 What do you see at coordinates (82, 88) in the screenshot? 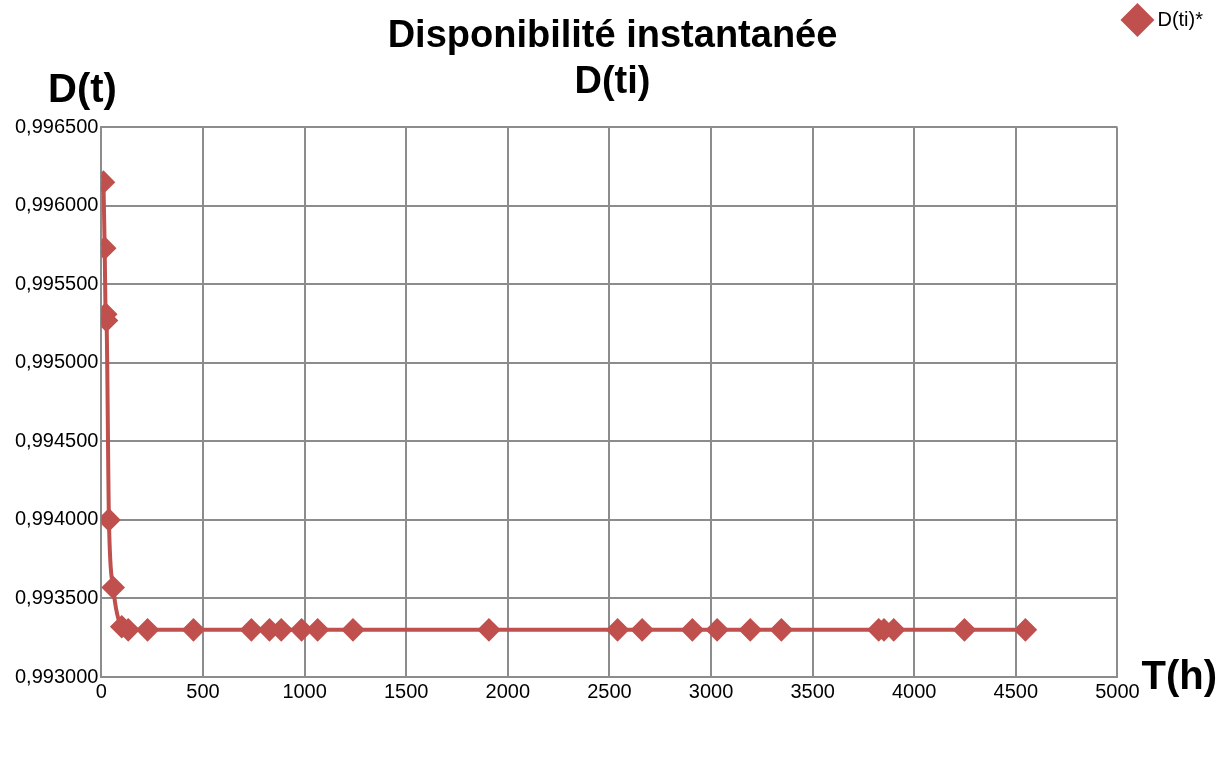
I see `y-axis-title: D(t)` at bounding box center [82, 88].